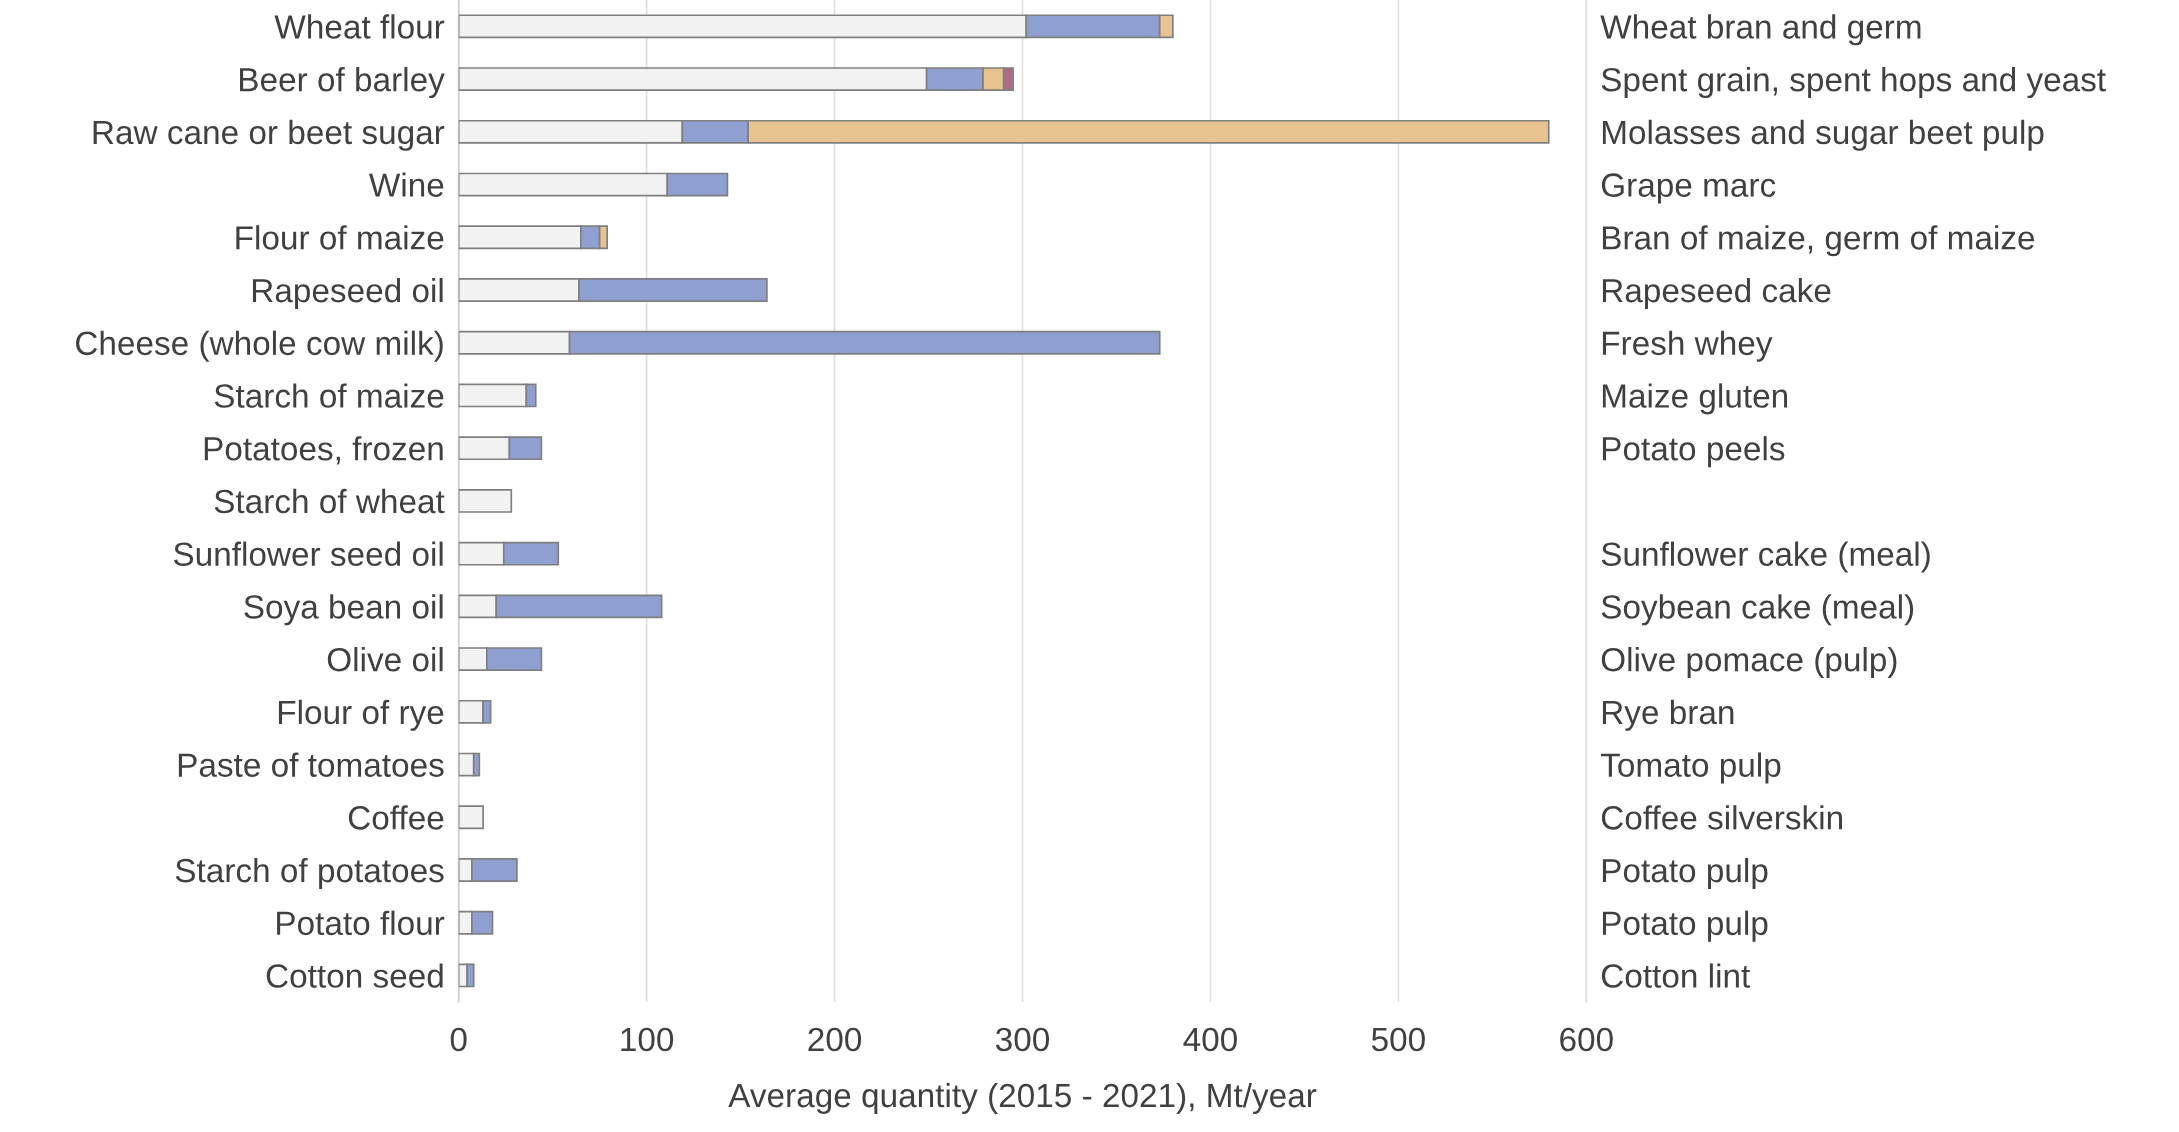 This screenshot has height=1132, width=2179. Describe the element at coordinates (1687, 346) in the screenshot. I see `y2-tick-label: Fresh whey` at that location.